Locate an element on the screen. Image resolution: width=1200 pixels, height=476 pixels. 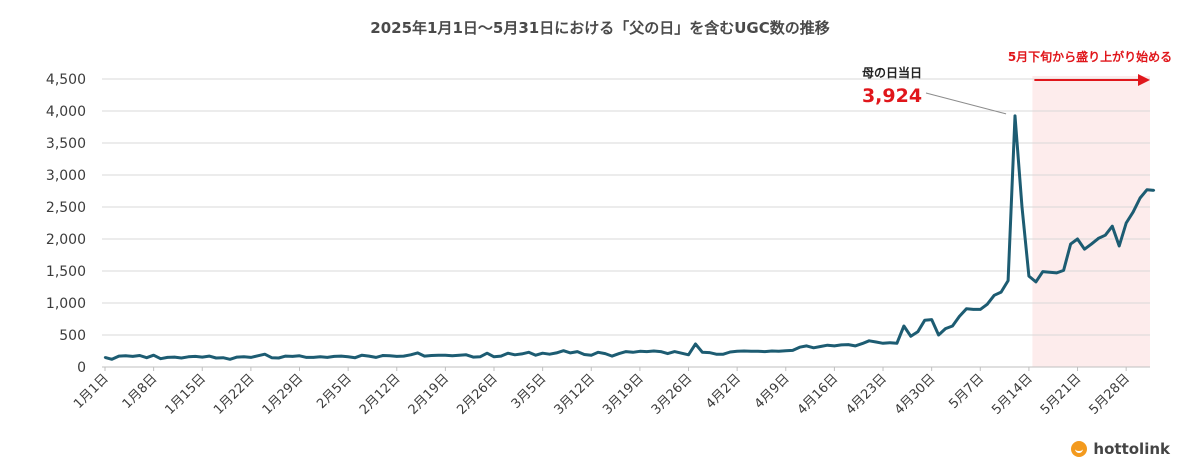
chart-title: 2025年1月1日〜5月31日における「父の日」を含むUGC数の推移 is located at coordinates (599, 28).